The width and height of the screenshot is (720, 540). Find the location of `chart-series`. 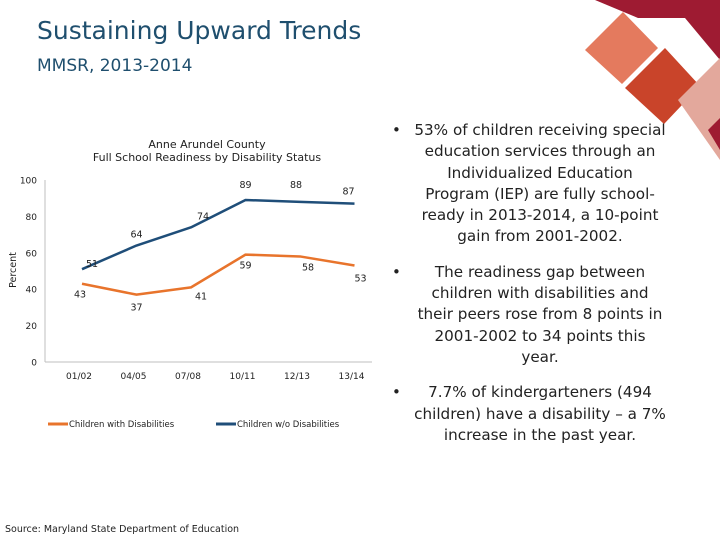

chart-series is located at coordinates (218, 247).